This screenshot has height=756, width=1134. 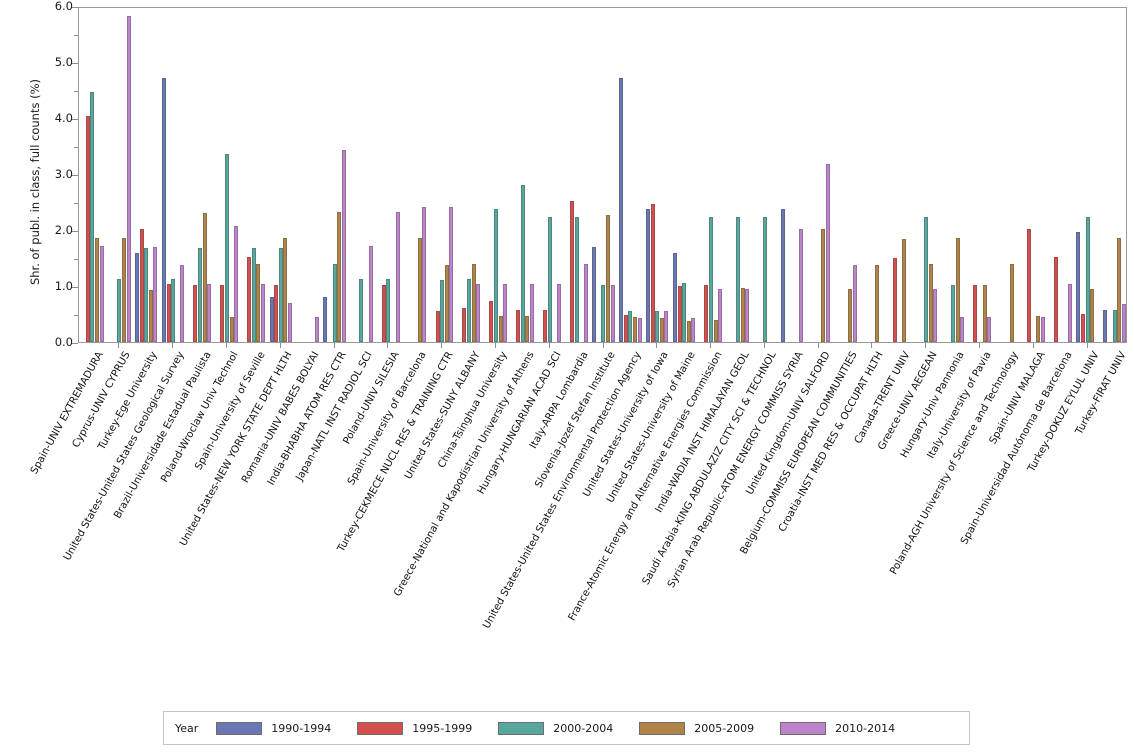 What do you see at coordinates (831, 442) in the screenshot?
I see `x-tick-label: Croatia-INST MED RES & OCCUPAT HLTH` at bounding box center [831, 442].